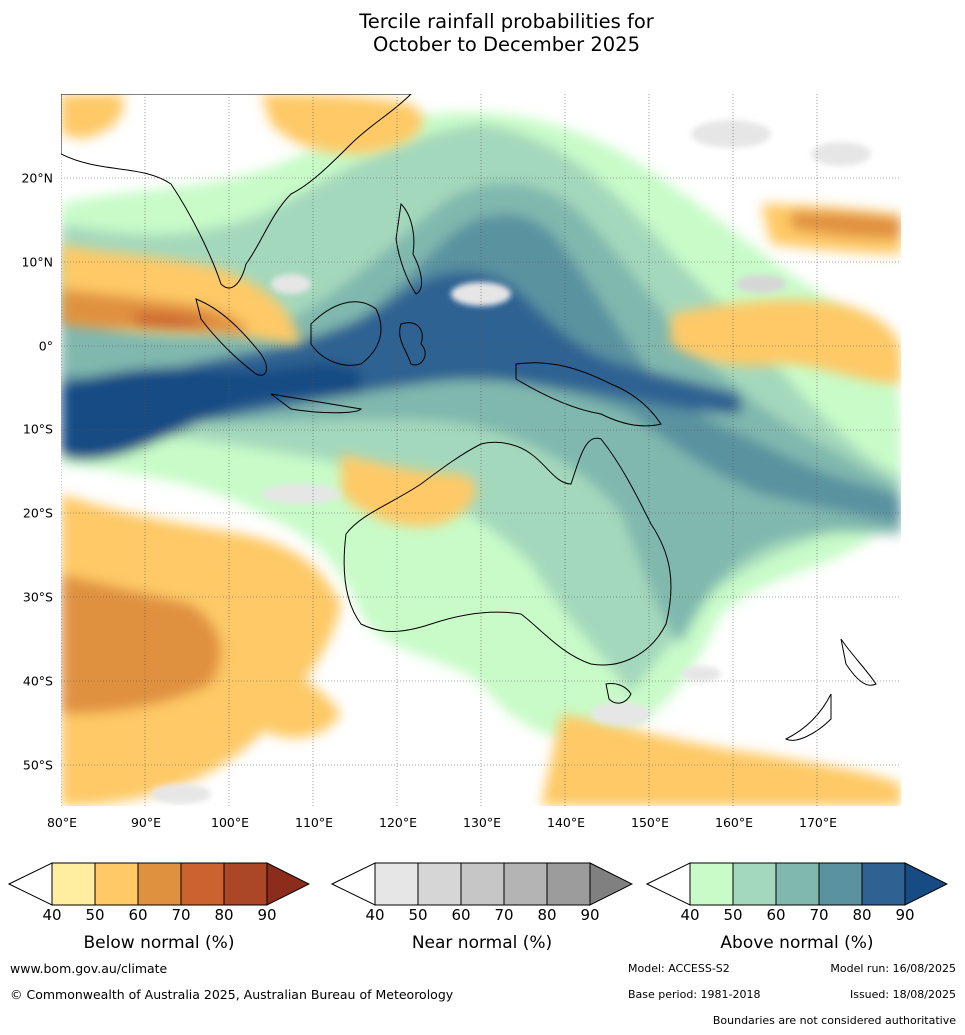 The width and height of the screenshot is (965, 1035). I want to click on lat-label-0: 0°, so click(45, 346).